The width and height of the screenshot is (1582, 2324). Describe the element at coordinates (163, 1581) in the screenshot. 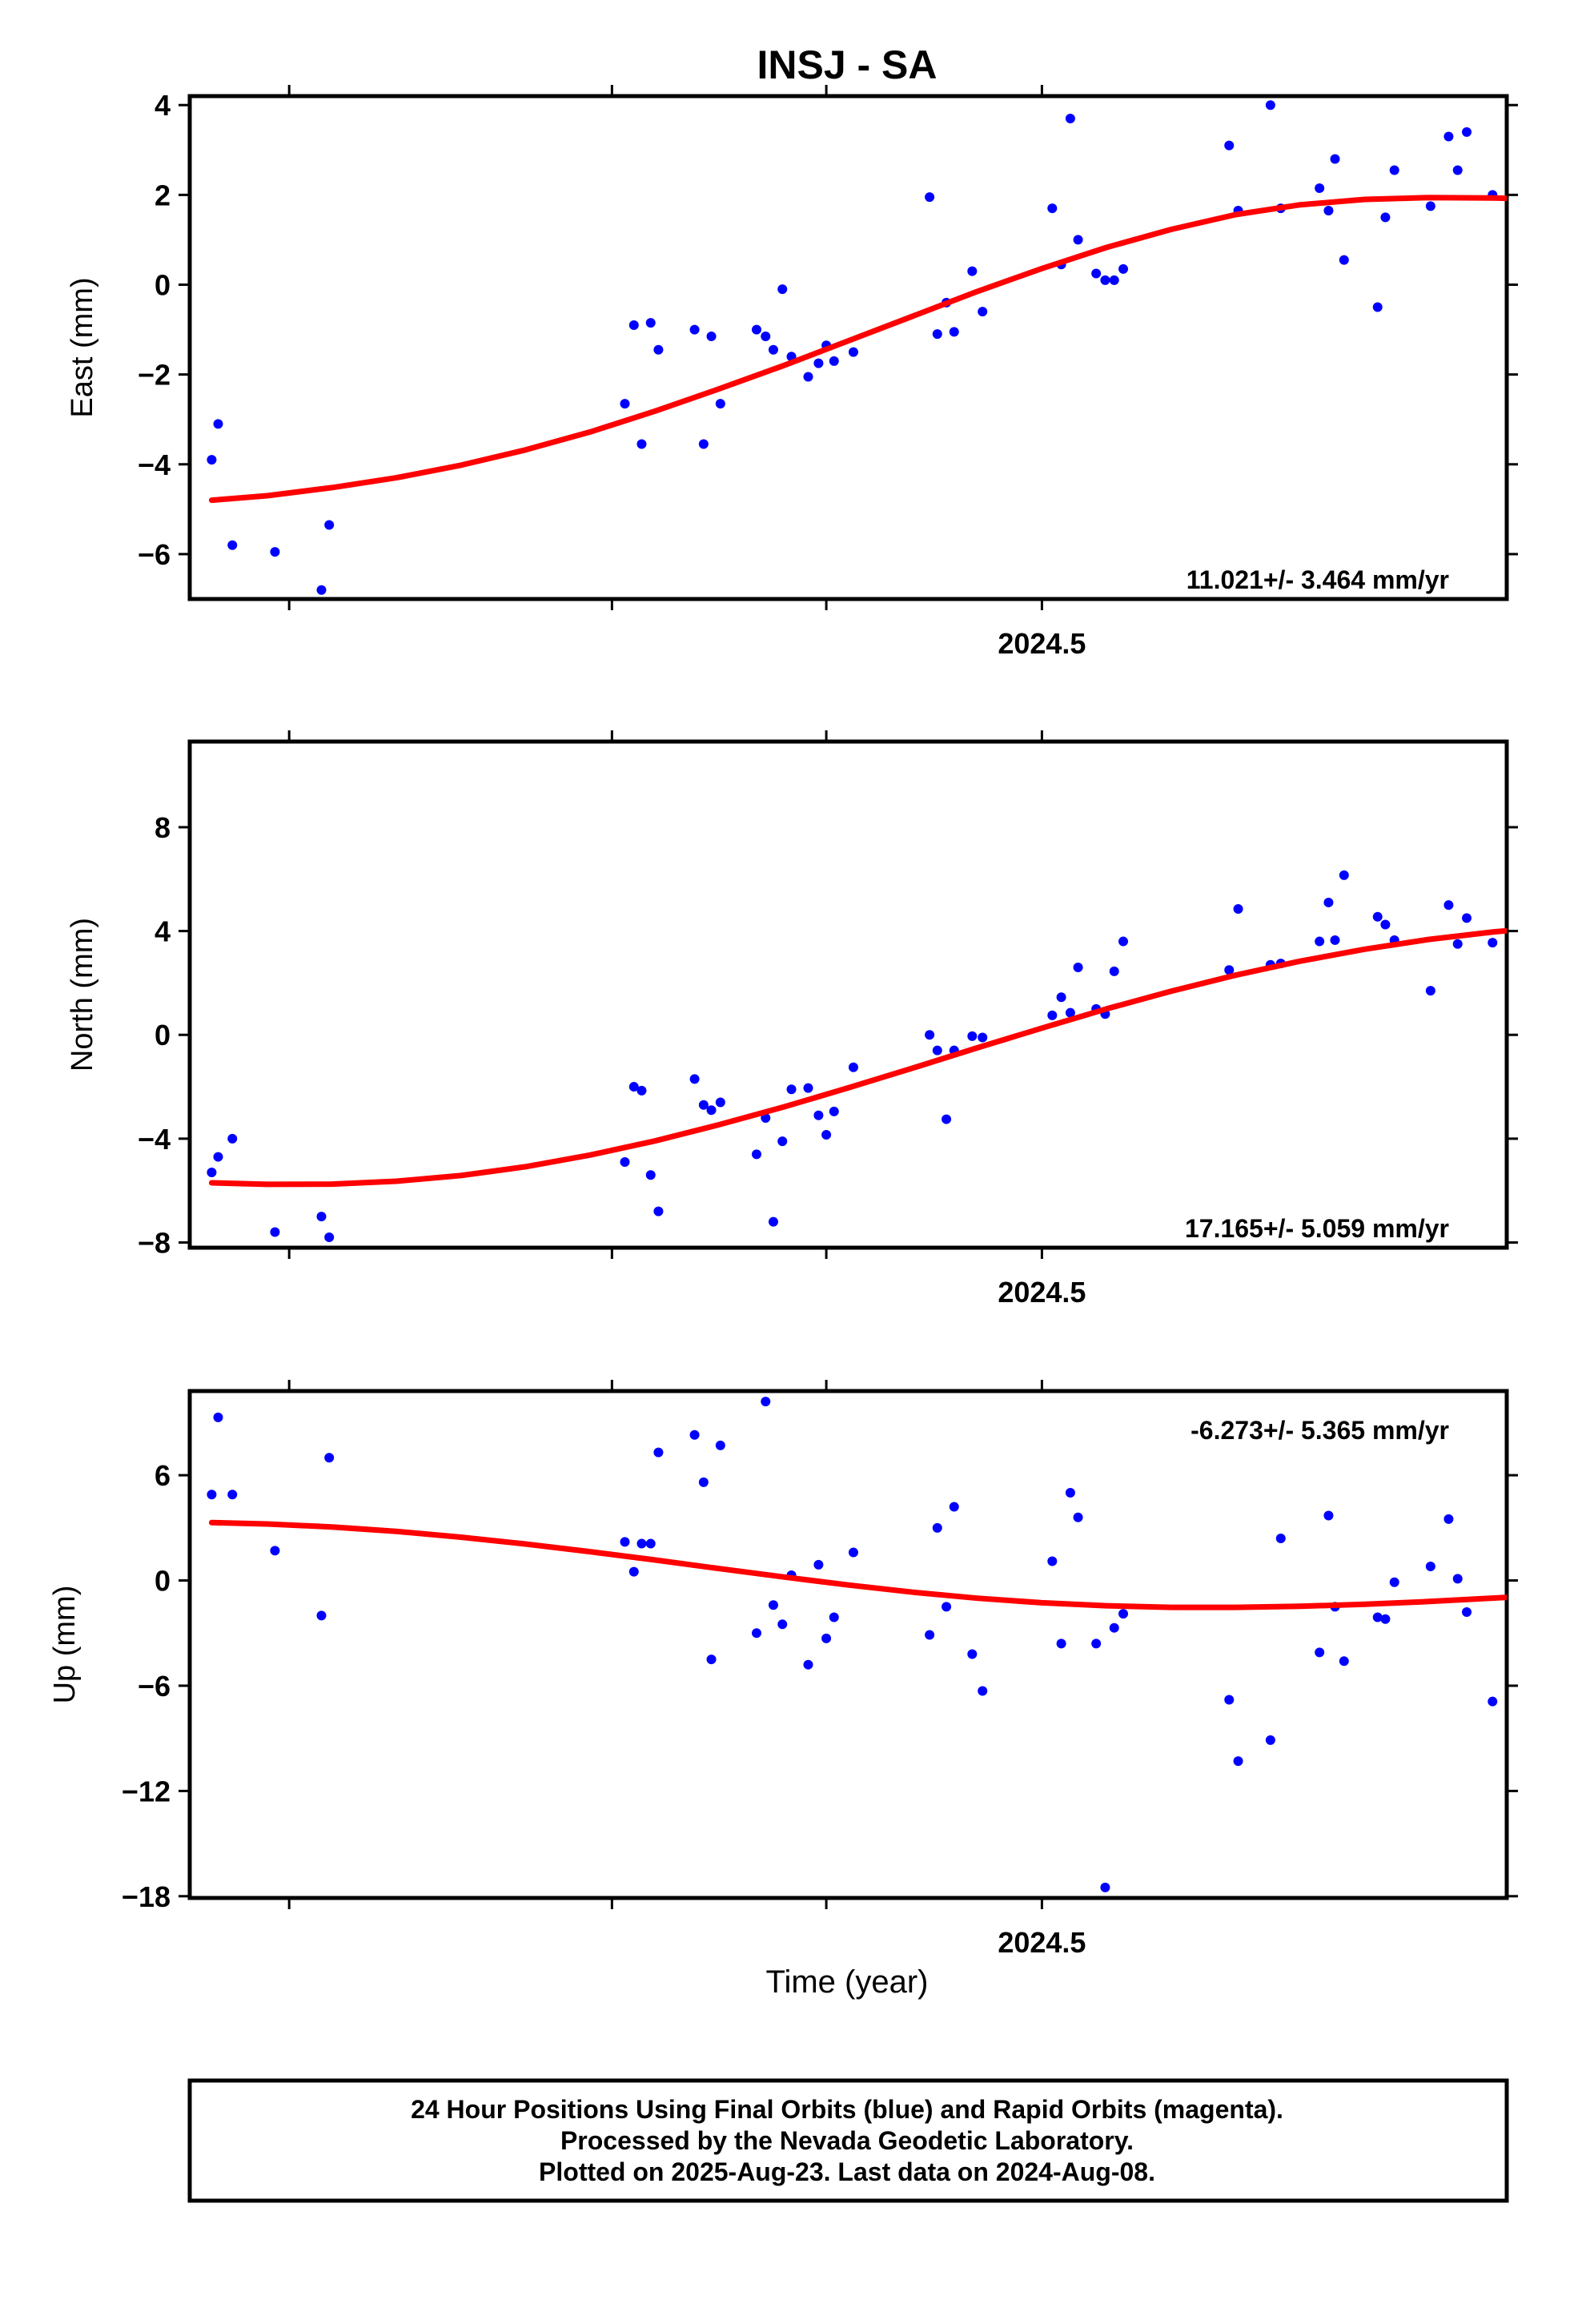

I see `up-ytick-label: 0` at that location.